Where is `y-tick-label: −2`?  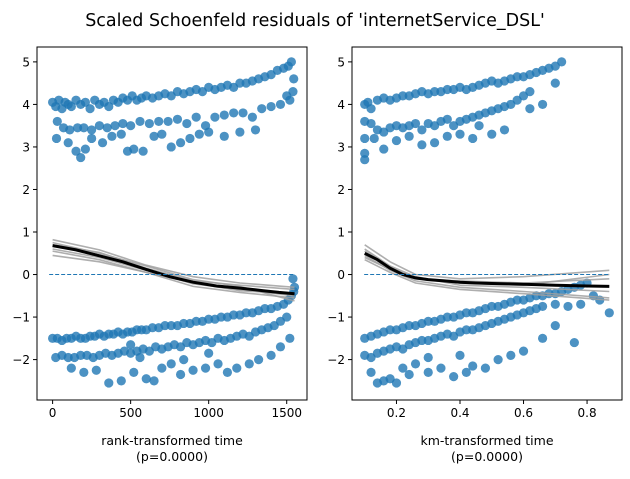
y-tick-label: −2 is located at coordinates (21, 360).